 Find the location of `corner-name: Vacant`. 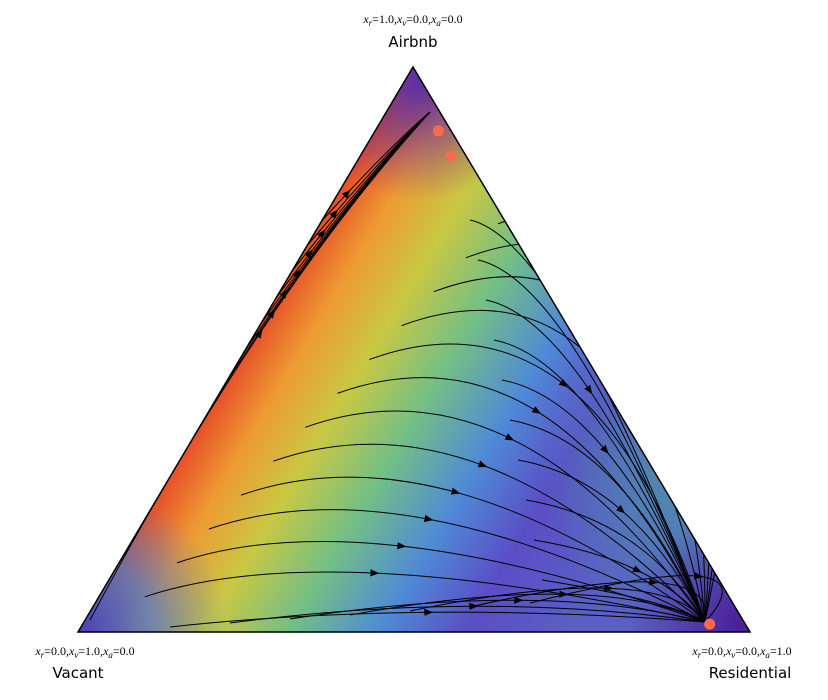

corner-name: Vacant is located at coordinates (77, 673).